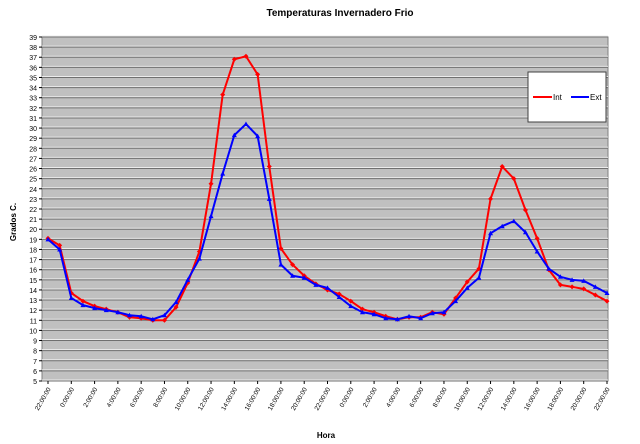 This screenshot has height=444, width=640. I want to click on y-tick-label: 31, so click(33, 119).